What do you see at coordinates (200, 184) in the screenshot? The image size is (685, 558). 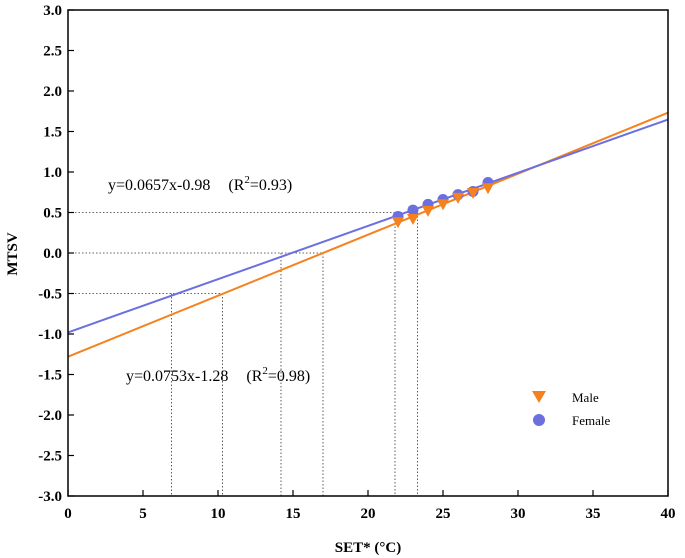 I see `female-equation: y=0.0657x-0.98 (R2=0.93)` at bounding box center [200, 184].